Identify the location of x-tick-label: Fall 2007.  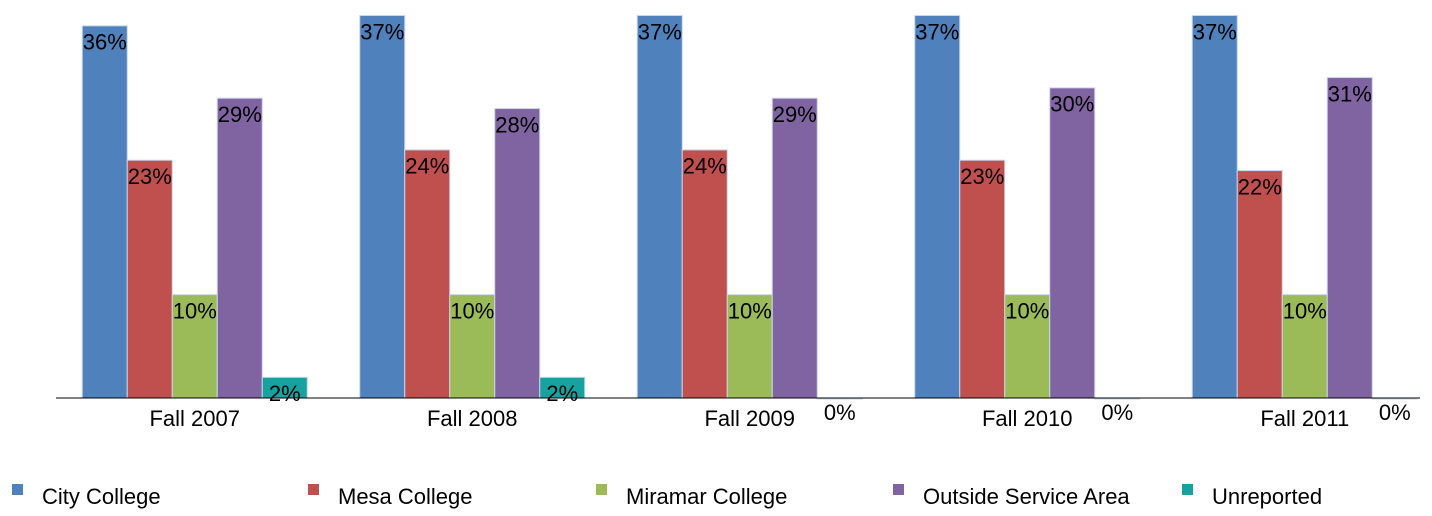
(194, 418).